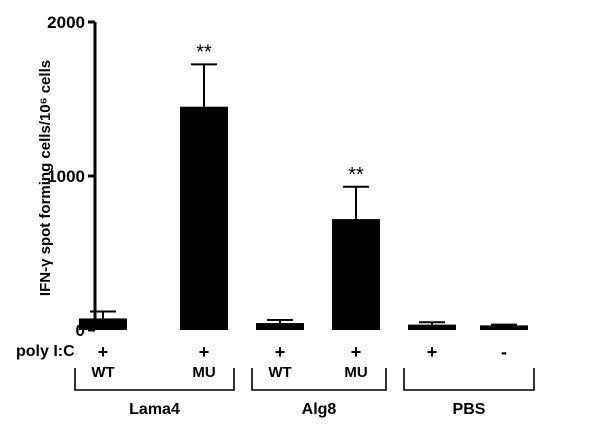 This screenshot has height=424, width=600. I want to click on y-axis-label: IFN-γ spot forming cells/10⁶ cells, so click(45, 178).